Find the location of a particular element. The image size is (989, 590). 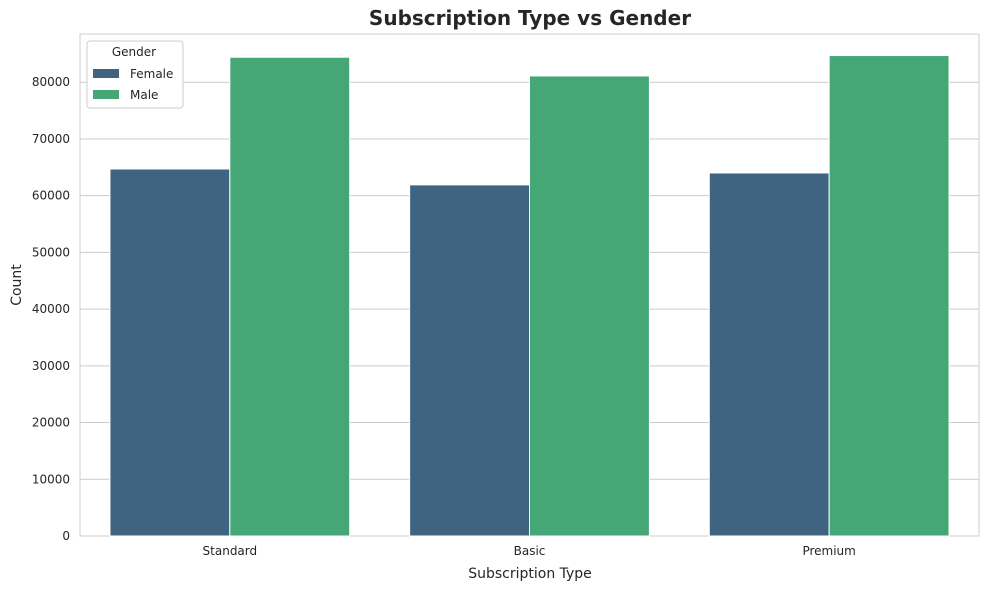

y-tick-label: 70000 is located at coordinates (51, 139).